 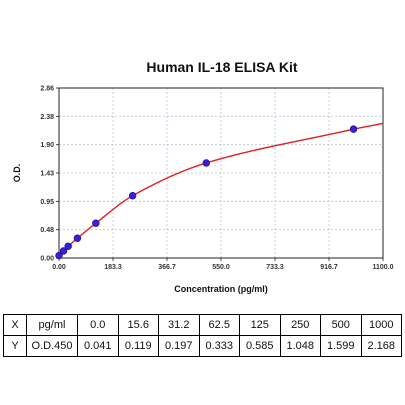 What do you see at coordinates (219, 346) in the screenshot?
I see `table-cell: 0.333` at bounding box center [219, 346].